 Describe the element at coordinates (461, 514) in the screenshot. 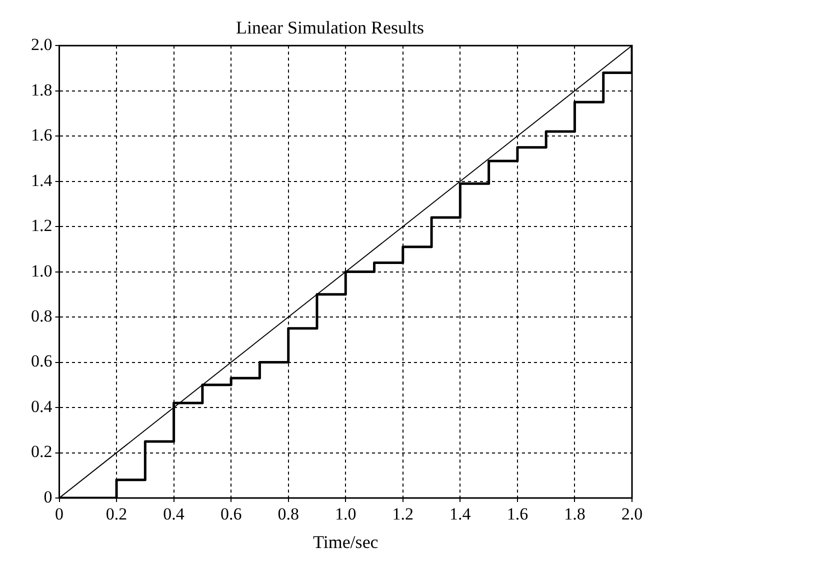

I see `x-tick-label: 1.4` at that location.